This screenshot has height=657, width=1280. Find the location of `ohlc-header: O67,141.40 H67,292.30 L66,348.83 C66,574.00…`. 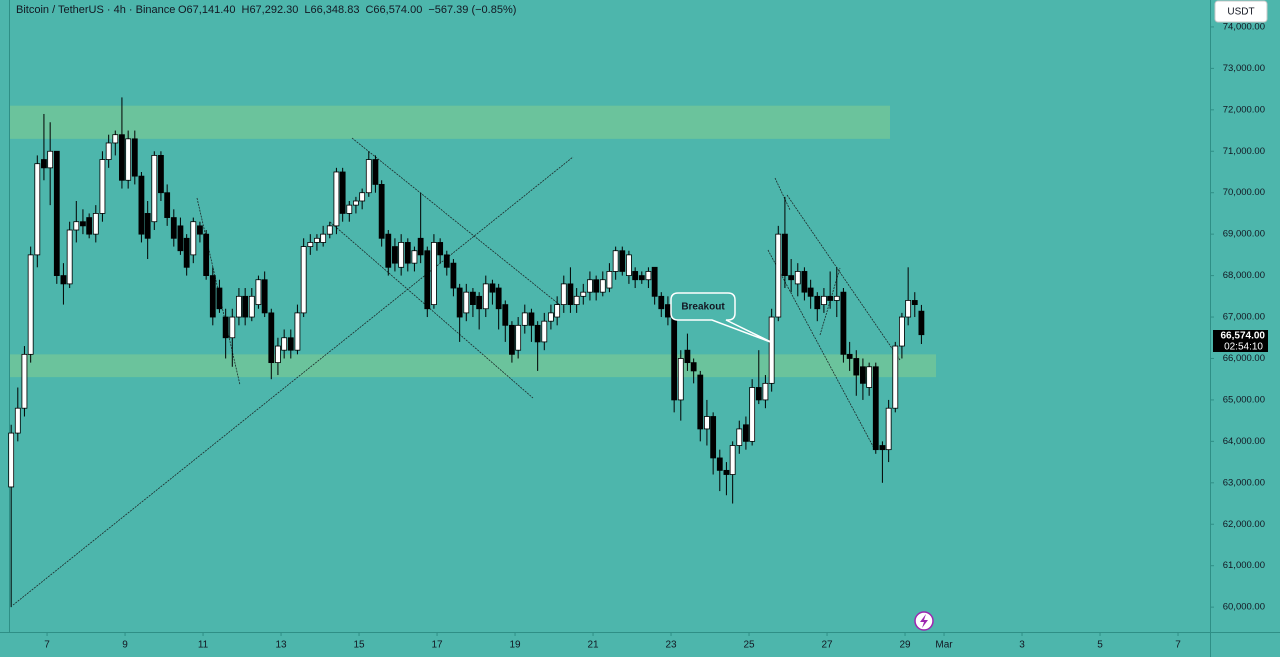

ohlc-header: O67,141.40 H67,292.30 L66,348.83 C66,574.00… is located at coordinates (347, 10).